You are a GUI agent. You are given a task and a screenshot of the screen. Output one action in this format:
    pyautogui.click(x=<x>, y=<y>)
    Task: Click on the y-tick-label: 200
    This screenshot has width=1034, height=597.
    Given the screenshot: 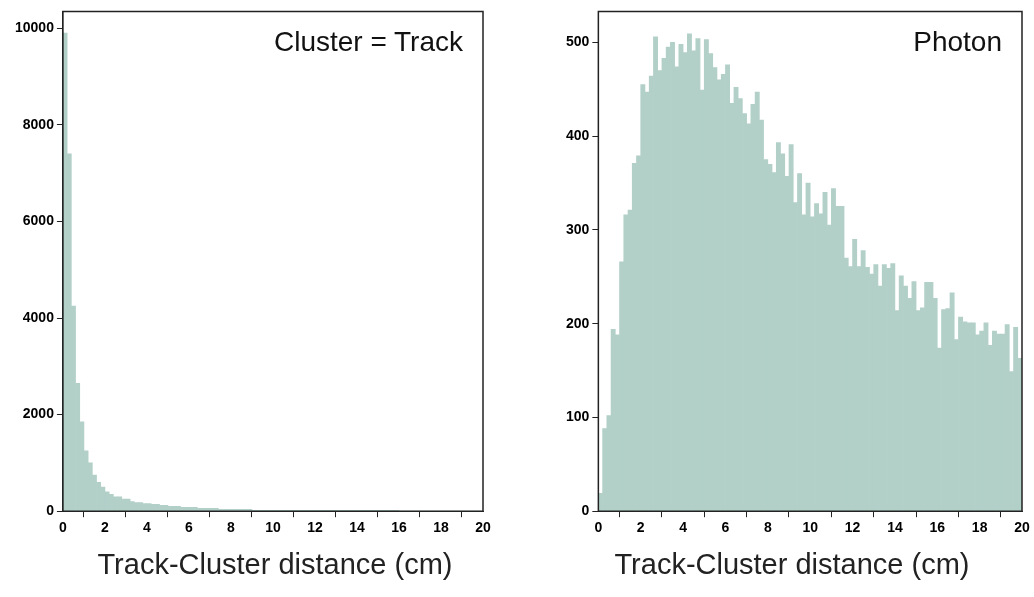 What is the action you would take?
    pyautogui.click(x=578, y=322)
    